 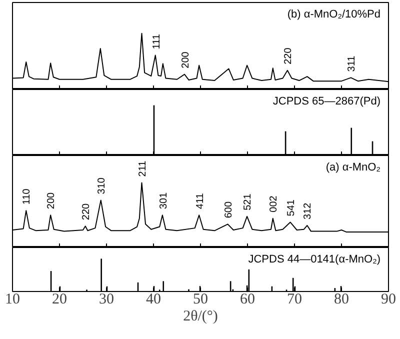 What do you see at coordinates (153, 300) in the screenshot?
I see `x-tick-label: 40` at bounding box center [153, 300].